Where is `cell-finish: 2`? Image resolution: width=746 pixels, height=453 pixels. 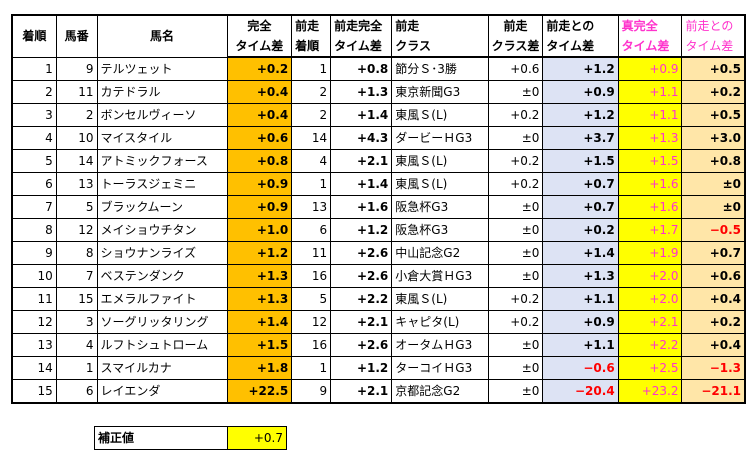
cell-finish: 2 is located at coordinates (33, 92).